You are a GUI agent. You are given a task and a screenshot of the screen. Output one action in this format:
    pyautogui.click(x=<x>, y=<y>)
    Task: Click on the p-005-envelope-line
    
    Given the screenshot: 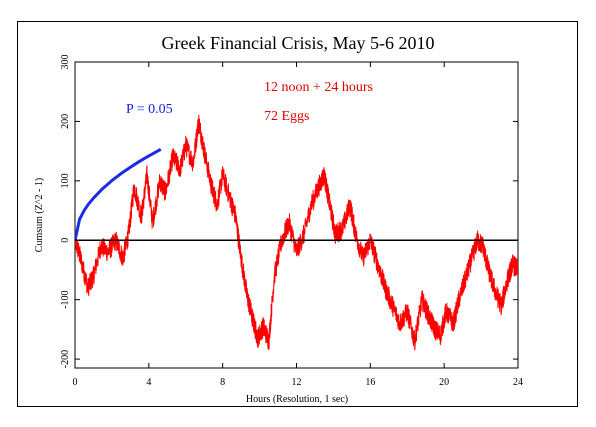 What is the action you would take?
    pyautogui.click(x=118, y=194)
    